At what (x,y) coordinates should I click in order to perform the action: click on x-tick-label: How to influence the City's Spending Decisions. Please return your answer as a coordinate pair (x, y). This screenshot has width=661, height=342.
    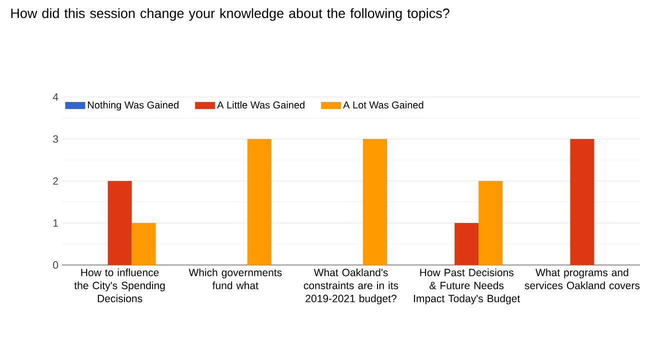
    Looking at the image, I should click on (119, 285).